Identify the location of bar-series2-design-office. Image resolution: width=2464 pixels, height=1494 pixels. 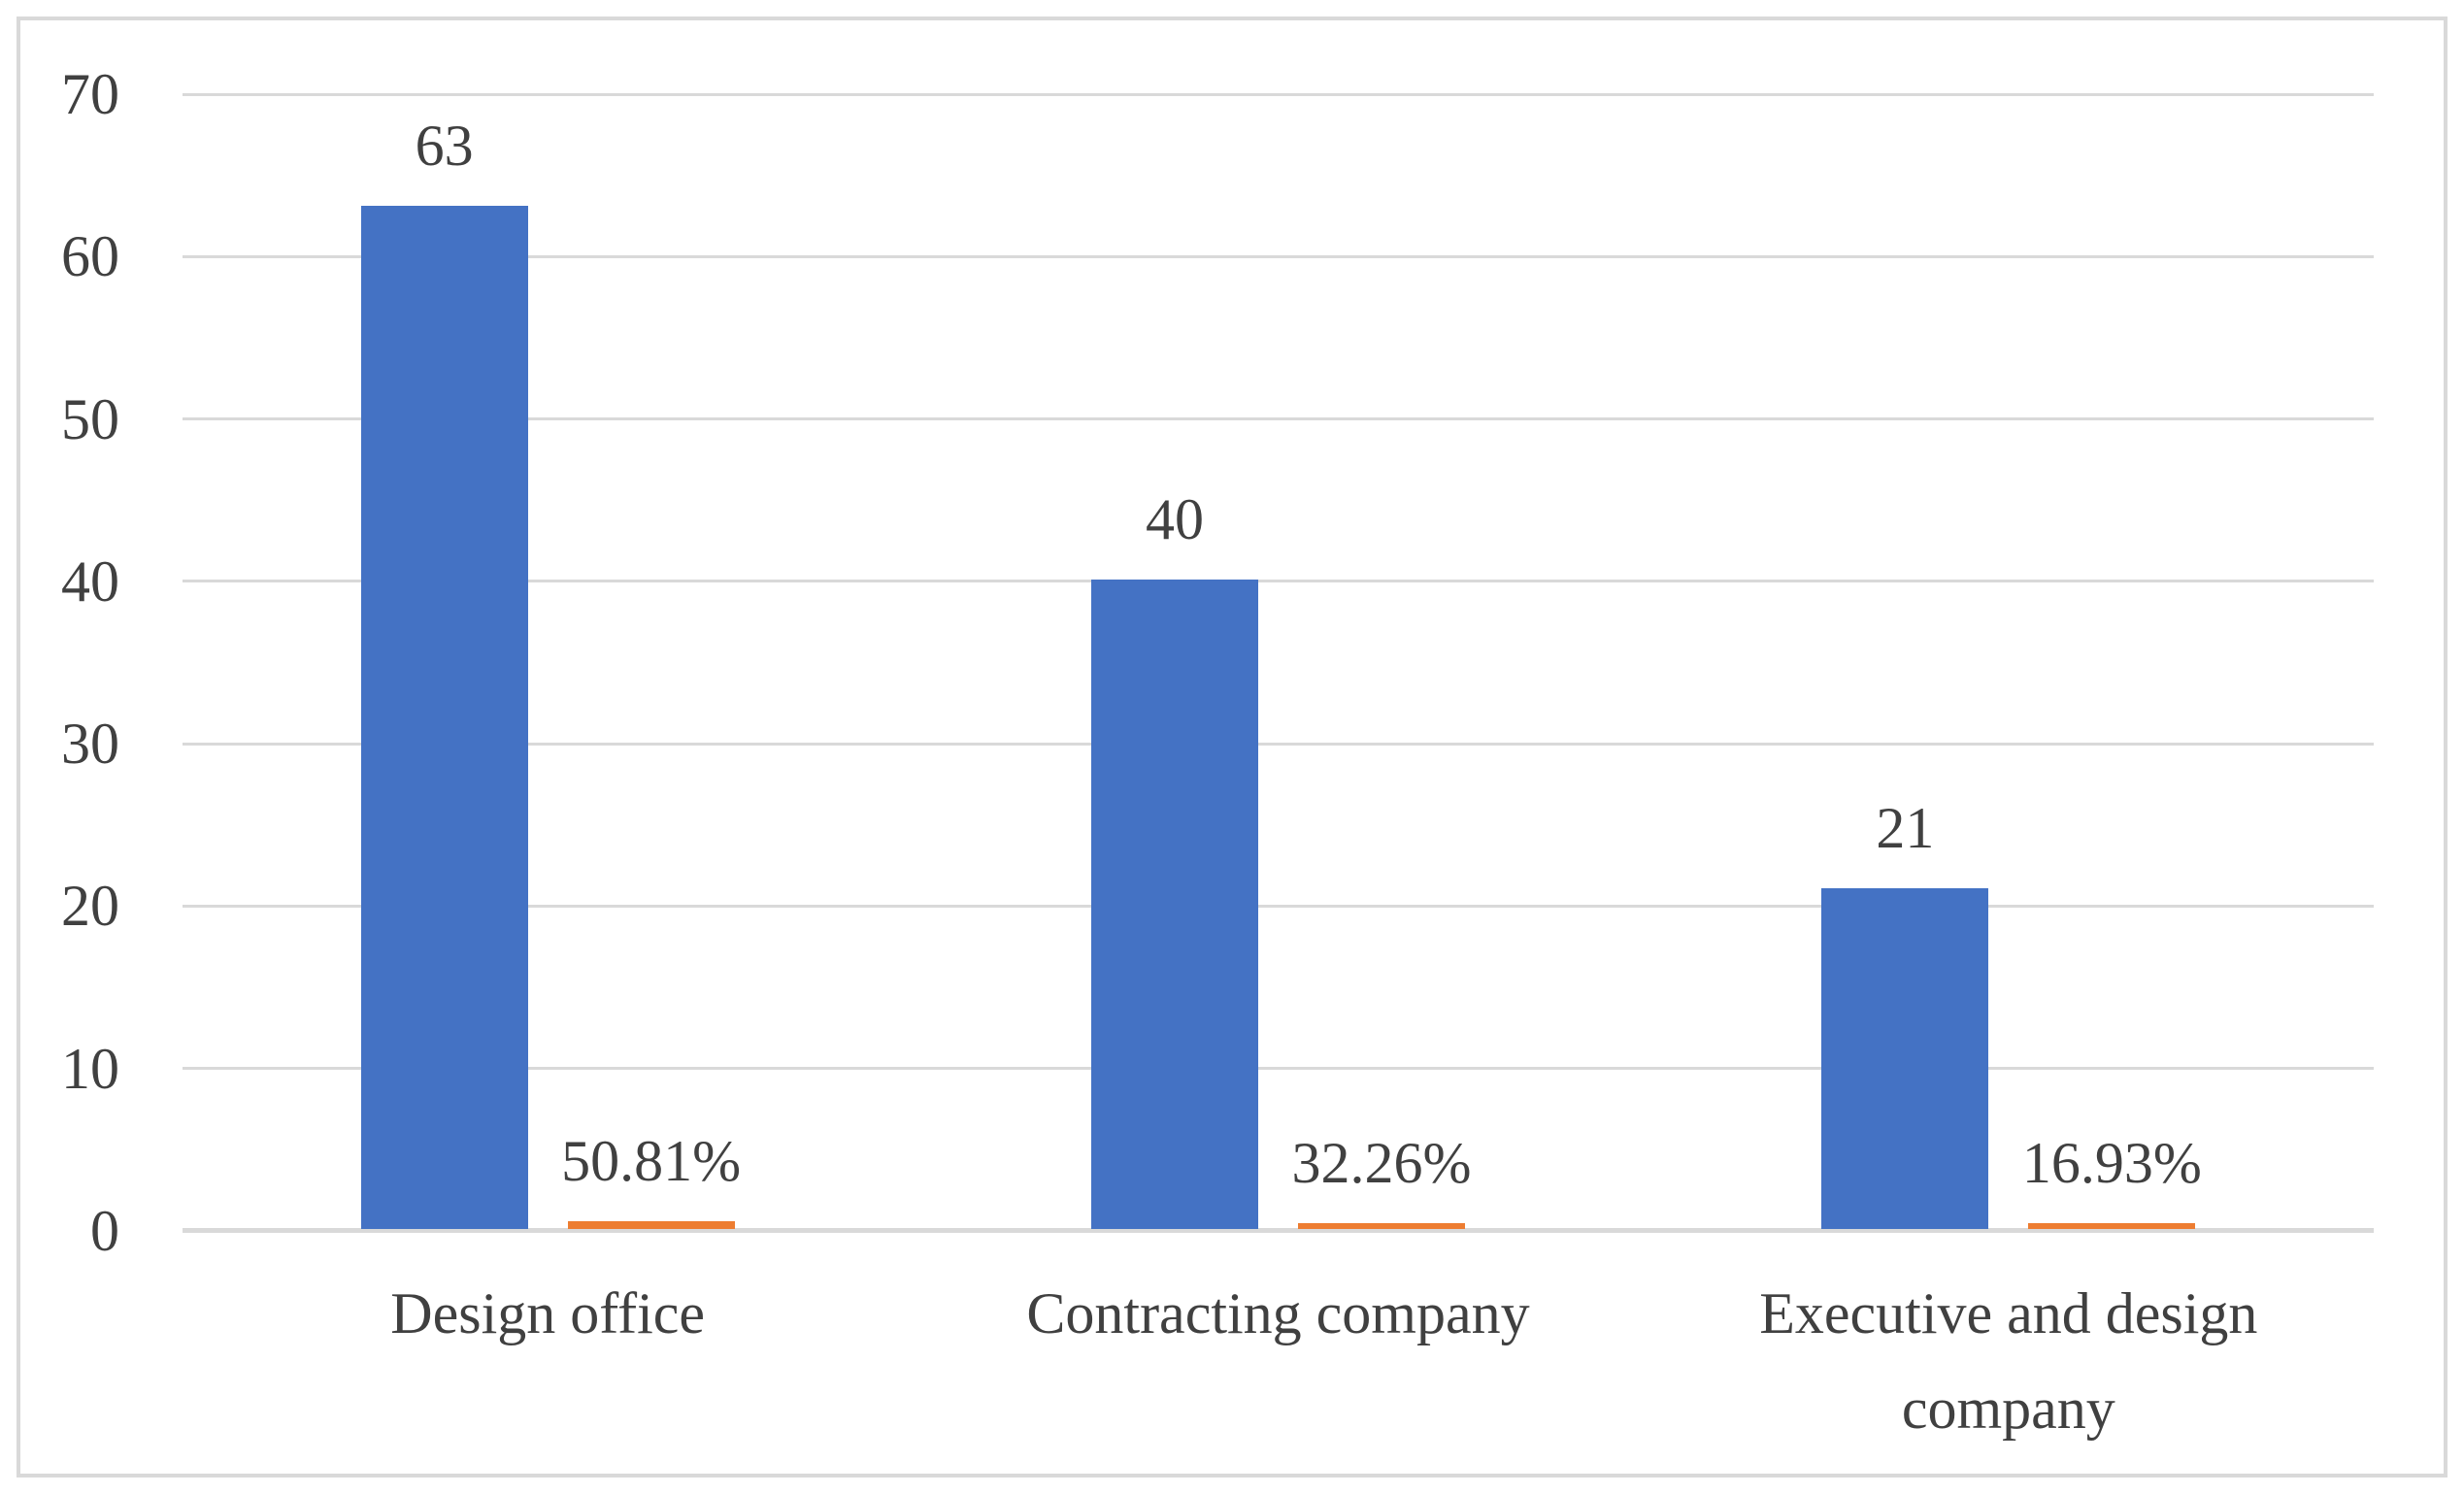
(651, 1225).